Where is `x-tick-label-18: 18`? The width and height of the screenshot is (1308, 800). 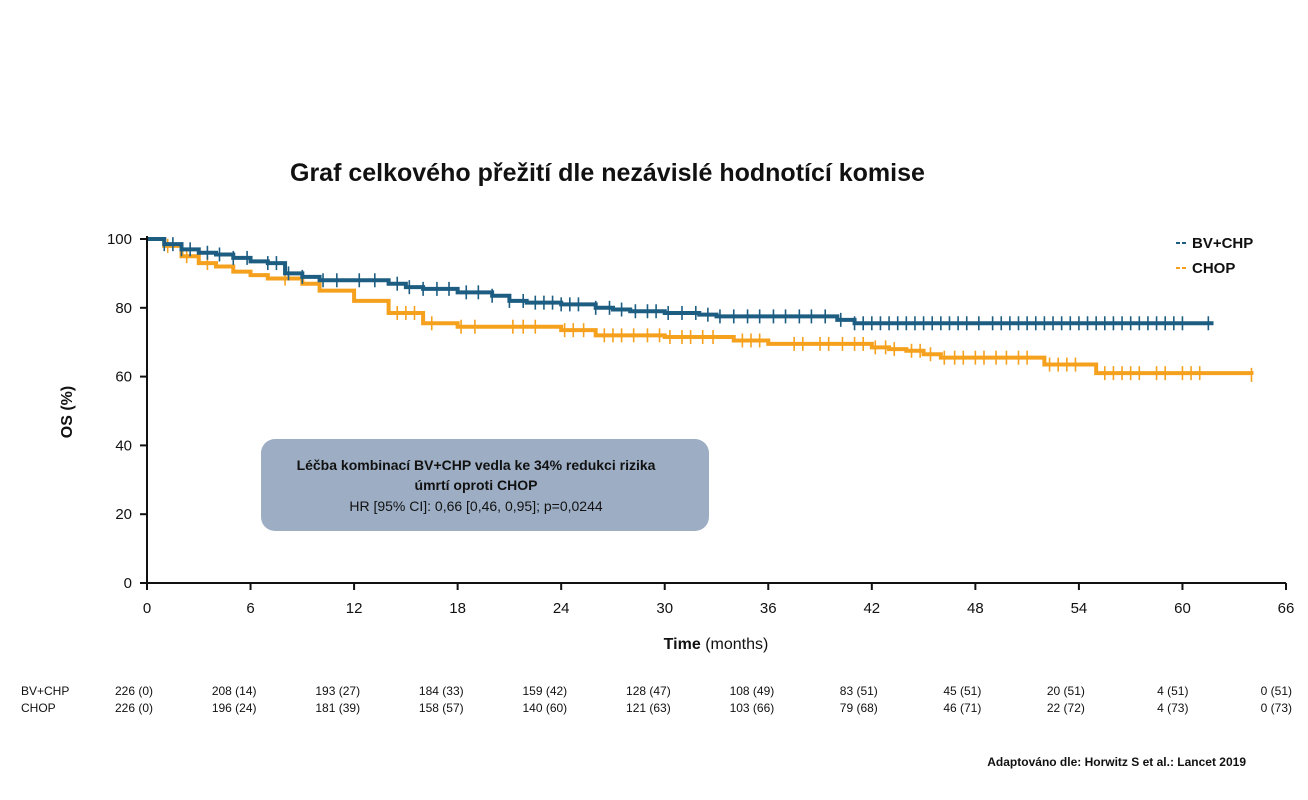 x-tick-label-18: 18 is located at coordinates (457, 608).